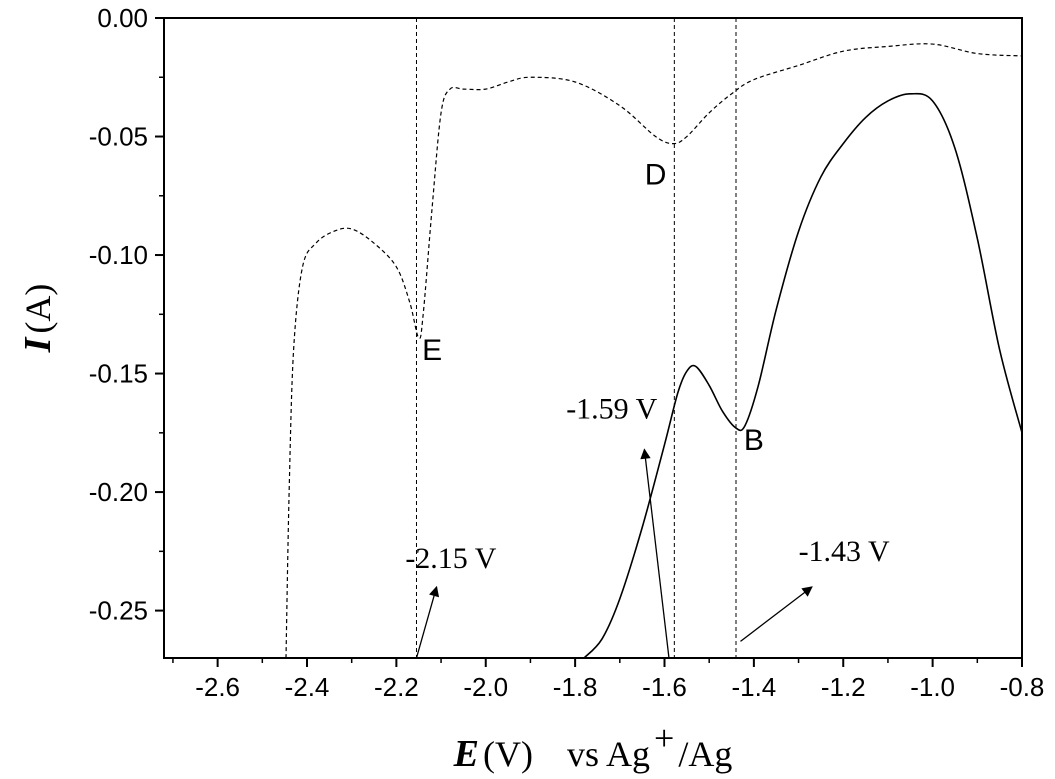 Image resolution: width=1055 pixels, height=779 pixels. Describe the element at coordinates (932, 687) in the screenshot. I see `x-tick-label: -1.0` at that location.